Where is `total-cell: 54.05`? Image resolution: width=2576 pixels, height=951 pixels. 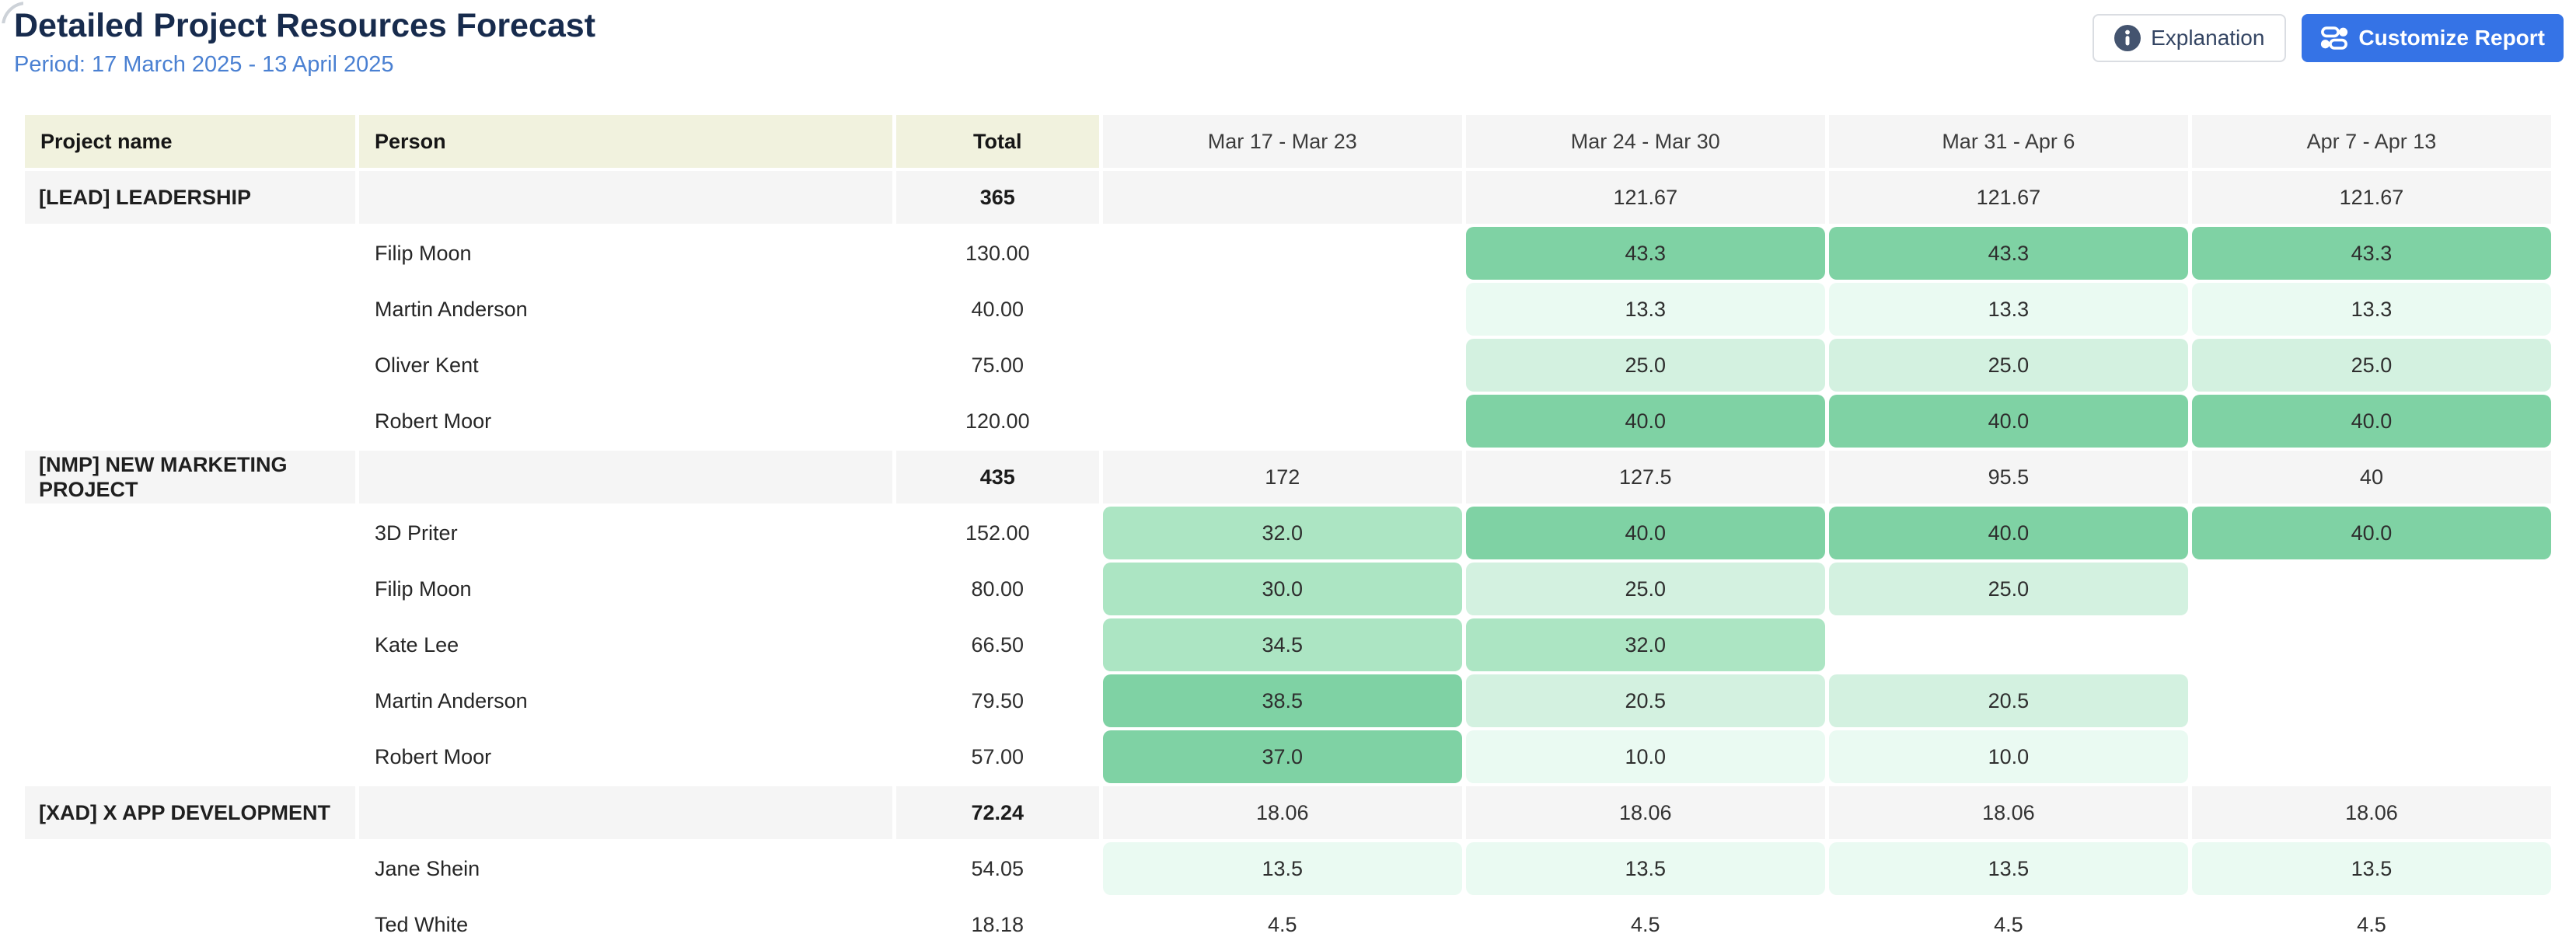
total-cell: 54.05 is located at coordinates (997, 868).